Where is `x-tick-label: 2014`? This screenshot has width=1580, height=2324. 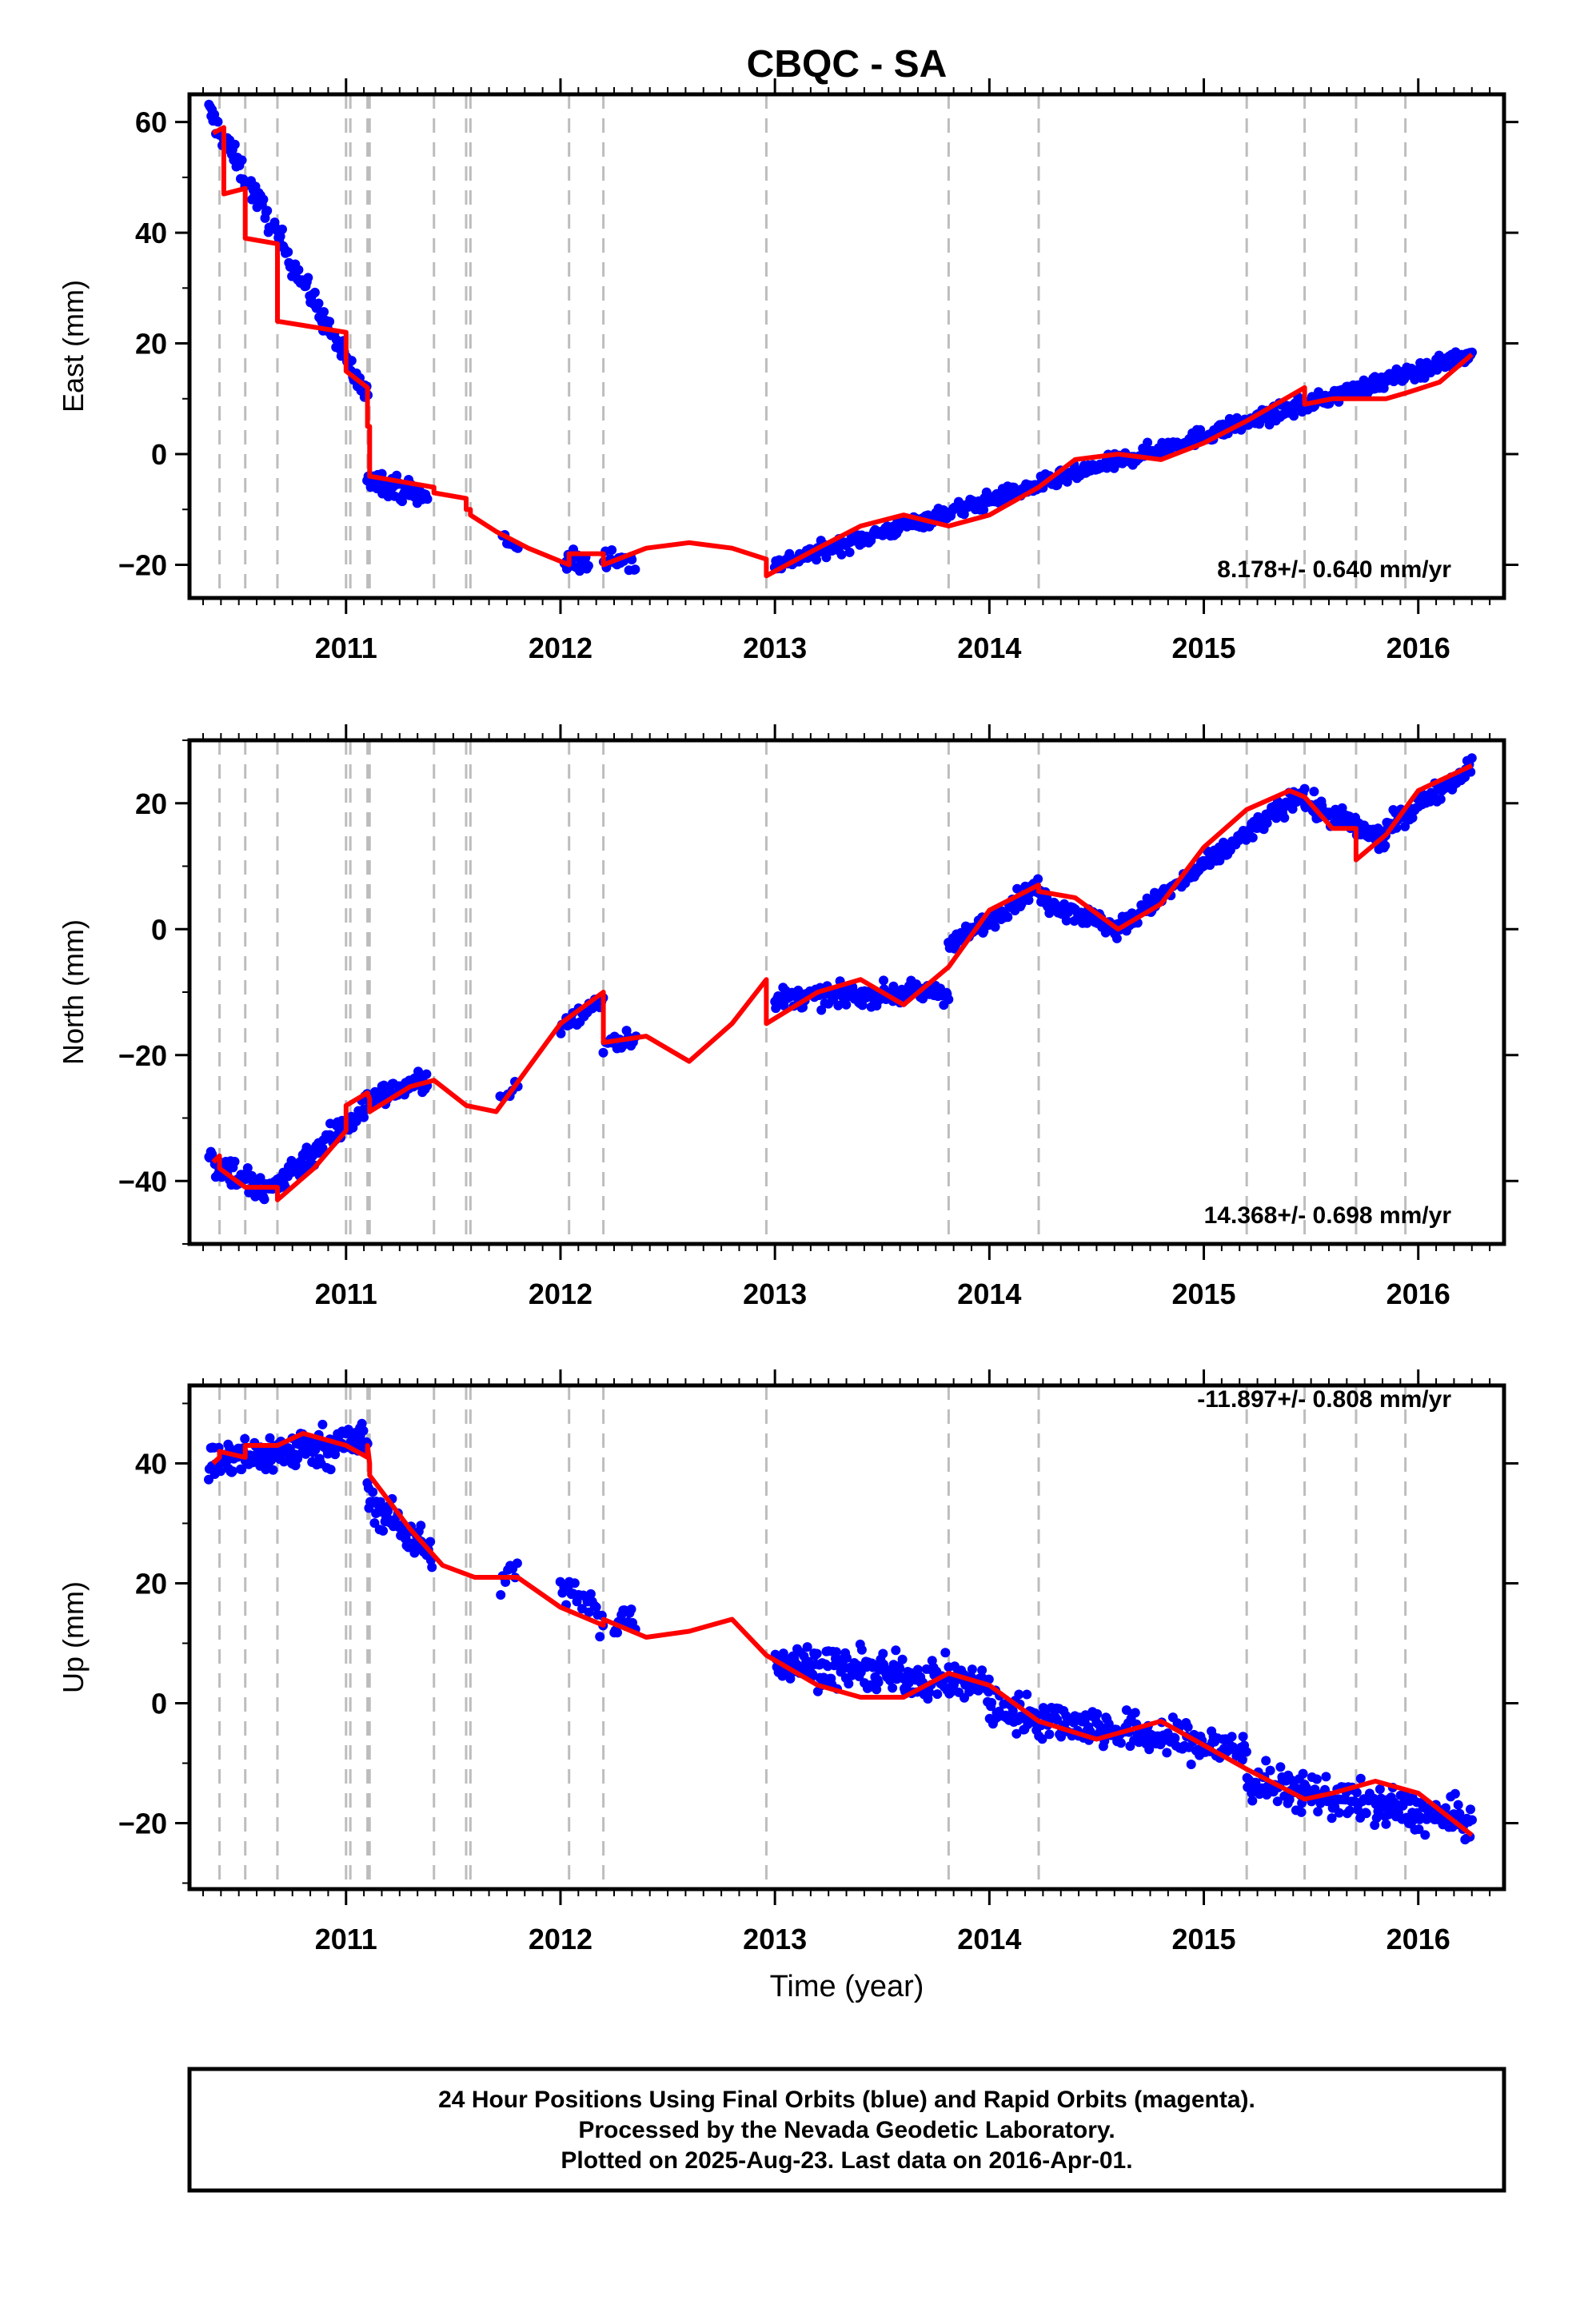 x-tick-label: 2014 is located at coordinates (989, 648).